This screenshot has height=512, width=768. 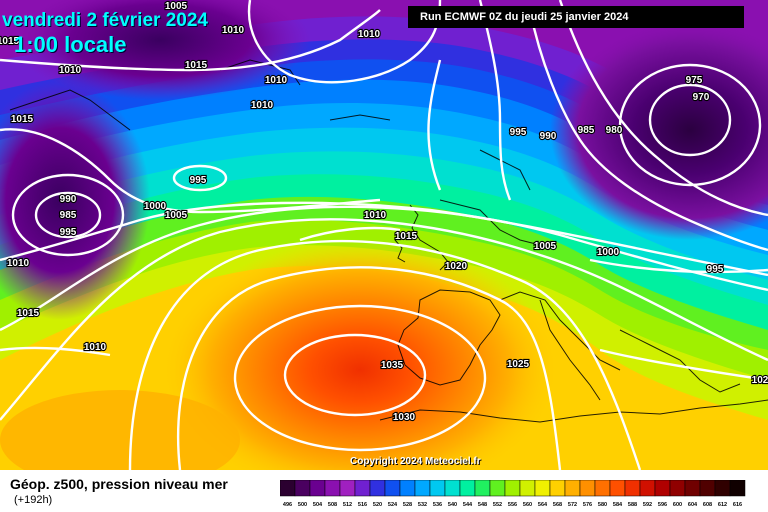 What do you see at coordinates (632, 505) in the screenshot?
I see `legend-label: 588` at bounding box center [632, 505].